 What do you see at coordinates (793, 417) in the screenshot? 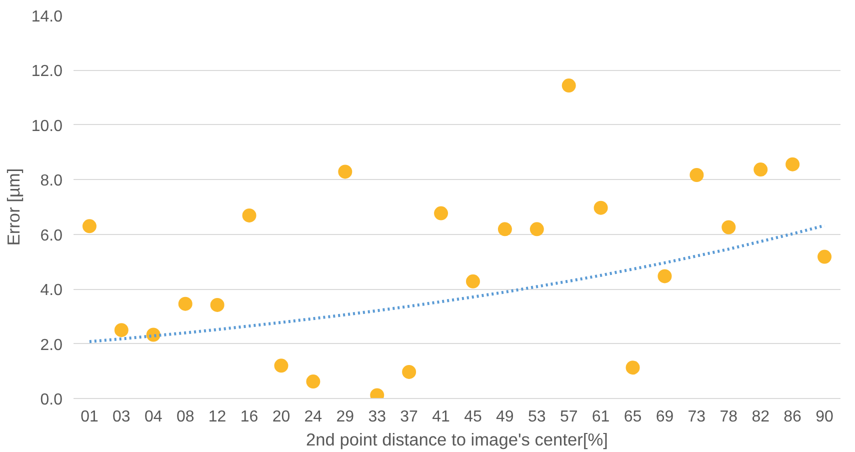
I see `x-tick-label: 86` at bounding box center [793, 417].